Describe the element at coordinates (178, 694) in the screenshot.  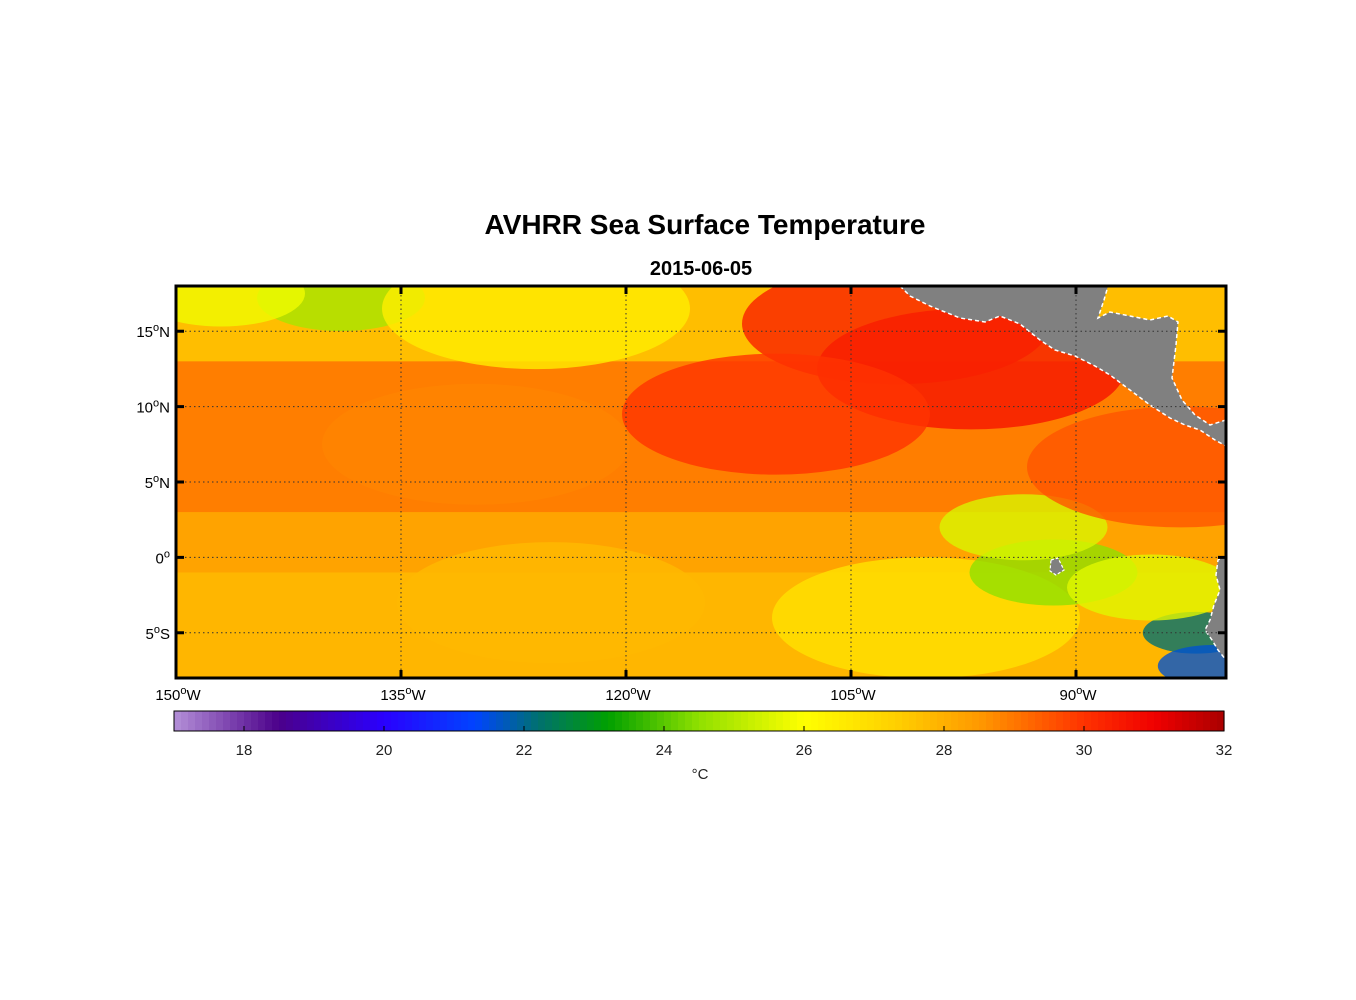
I see `lon-tick-label: 150oW` at that location.